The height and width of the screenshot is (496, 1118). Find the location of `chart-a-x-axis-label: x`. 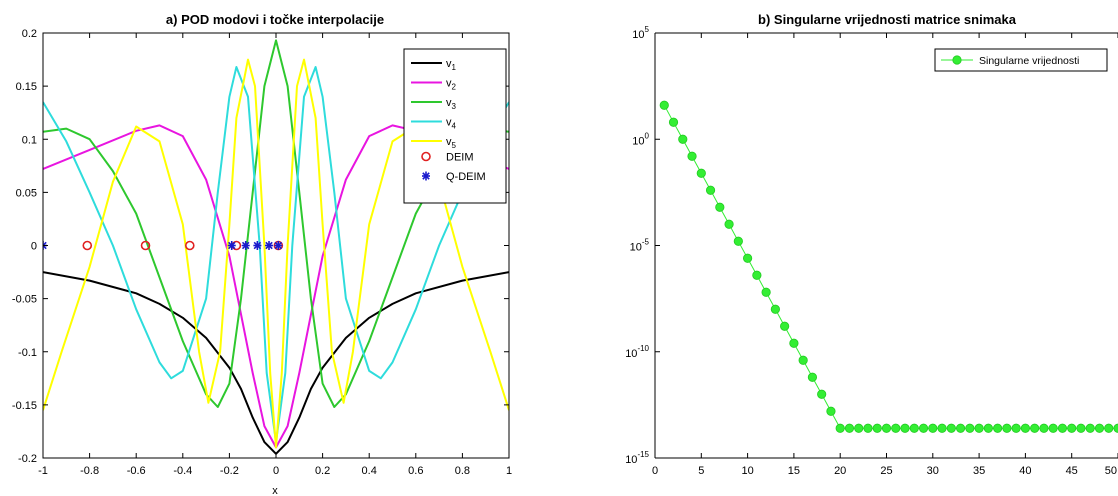

chart-a-x-axis-label: x is located at coordinates (275, 490).